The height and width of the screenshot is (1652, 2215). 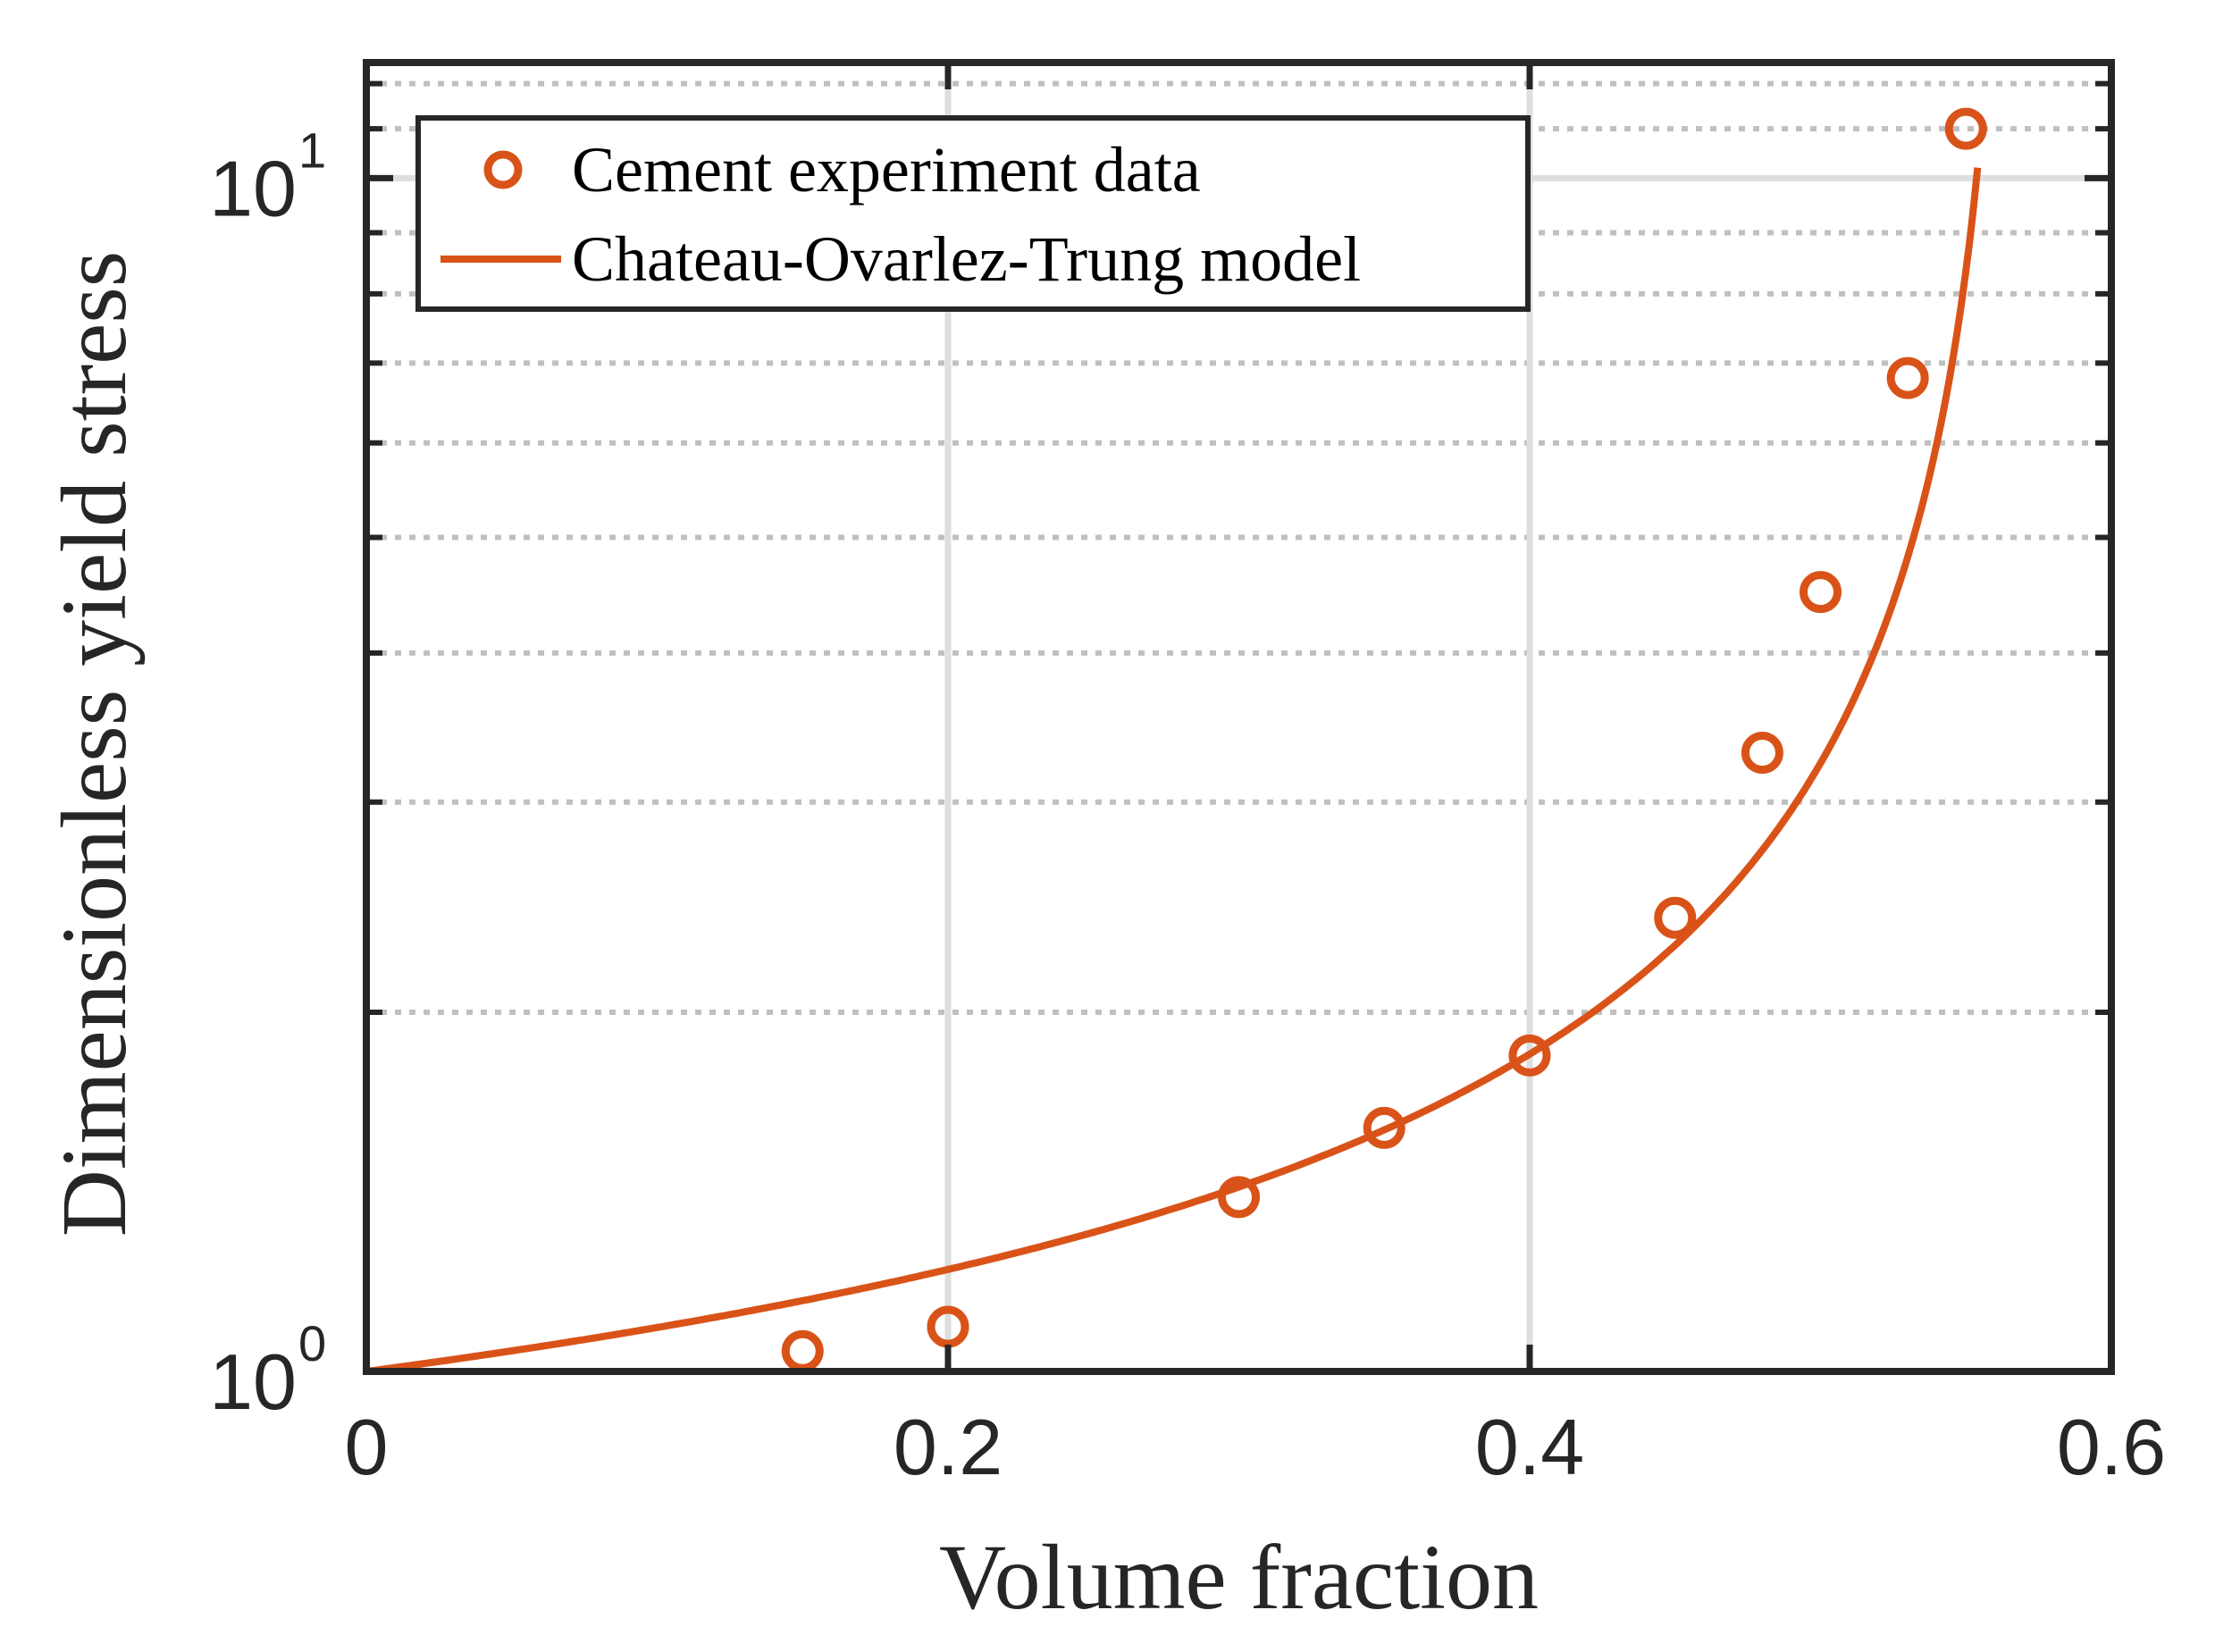 What do you see at coordinates (948, 1447) in the screenshot?
I see `x-tick-label-1: 0.2` at bounding box center [948, 1447].